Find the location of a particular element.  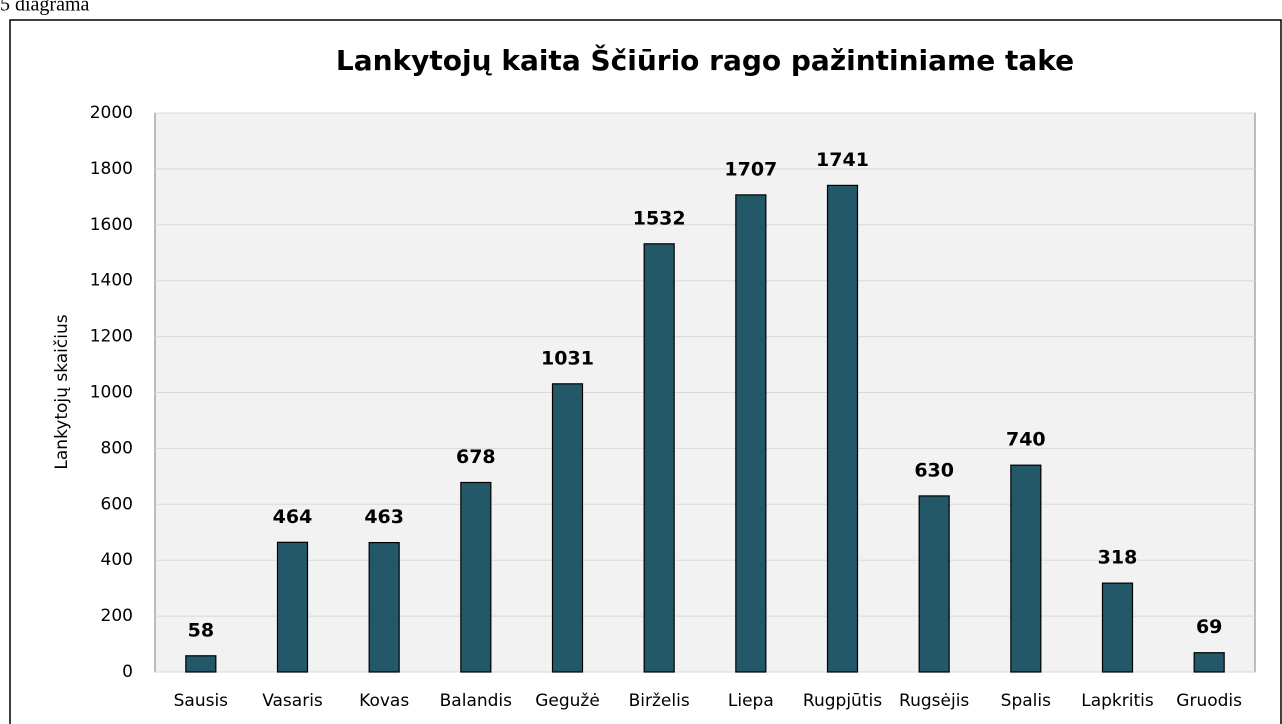

y-tick-label: 1200 is located at coordinates (111, 337).